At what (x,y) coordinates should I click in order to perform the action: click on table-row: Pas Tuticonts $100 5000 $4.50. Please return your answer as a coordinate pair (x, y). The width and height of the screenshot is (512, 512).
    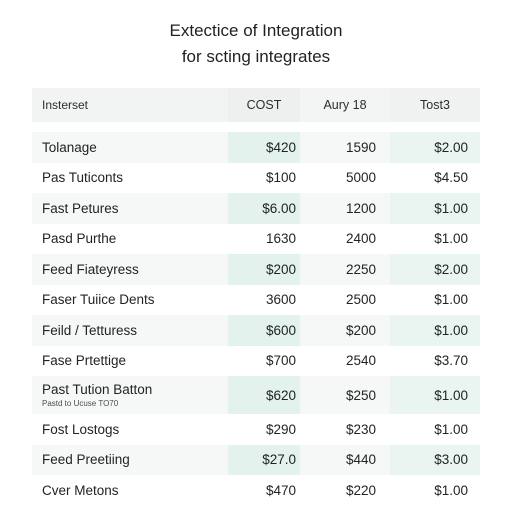
    Looking at the image, I should click on (256, 178).